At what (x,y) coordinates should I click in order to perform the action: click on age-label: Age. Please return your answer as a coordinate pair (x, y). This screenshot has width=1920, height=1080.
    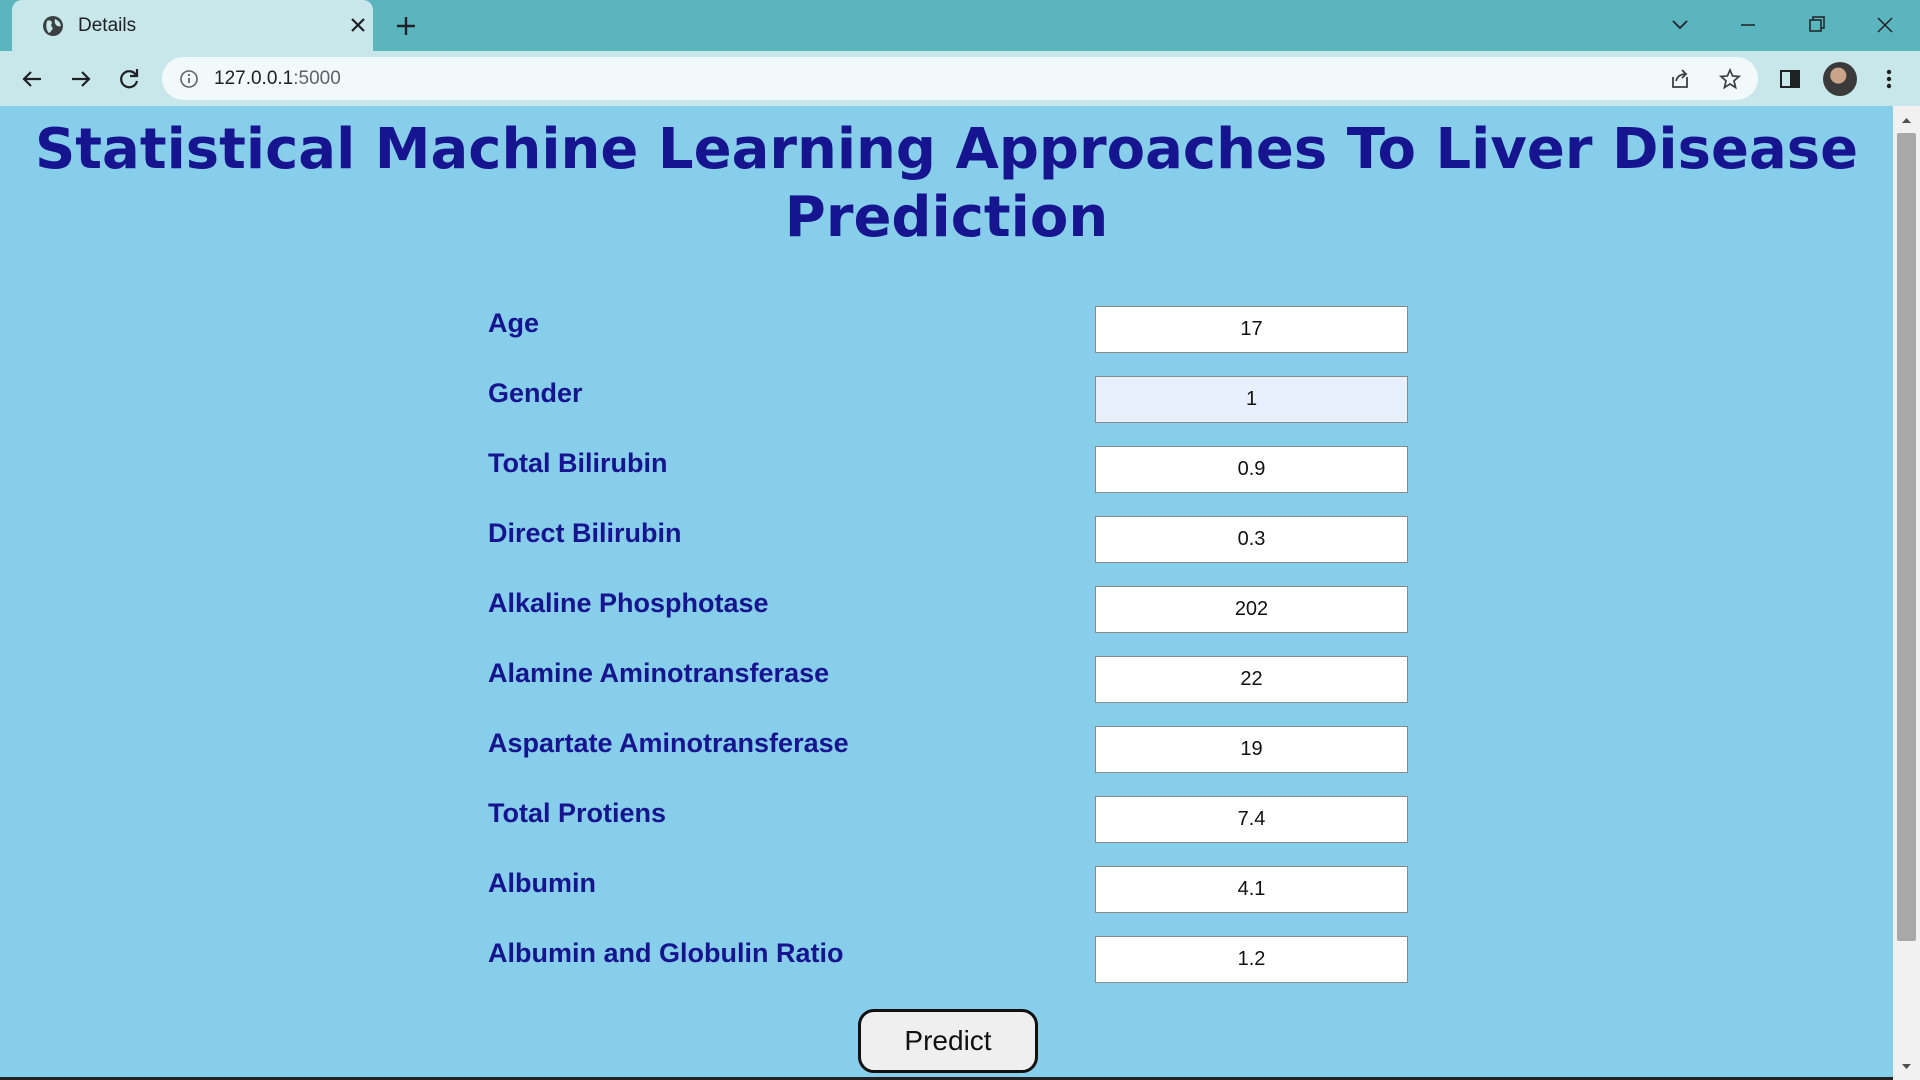
    Looking at the image, I should click on (514, 323).